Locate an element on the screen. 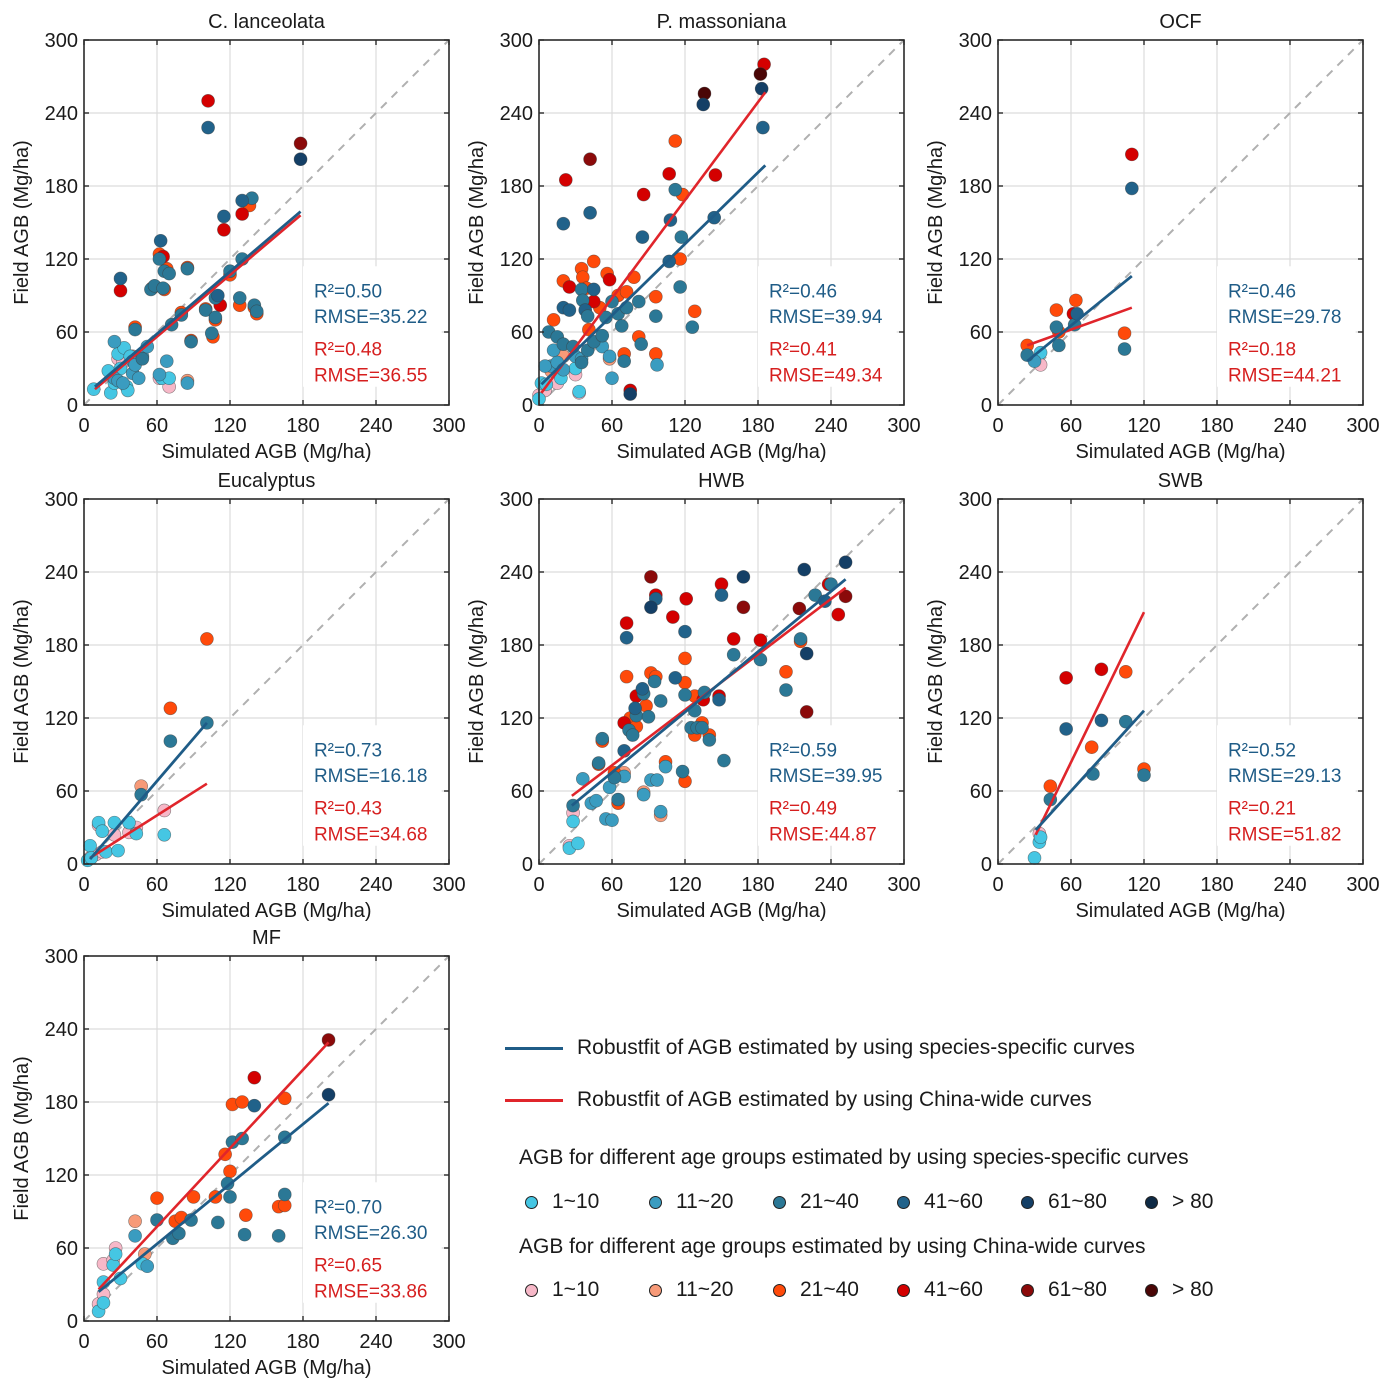 The height and width of the screenshot is (1394, 1396). species-legend-item: 1~10 is located at coordinates (587, 1202).